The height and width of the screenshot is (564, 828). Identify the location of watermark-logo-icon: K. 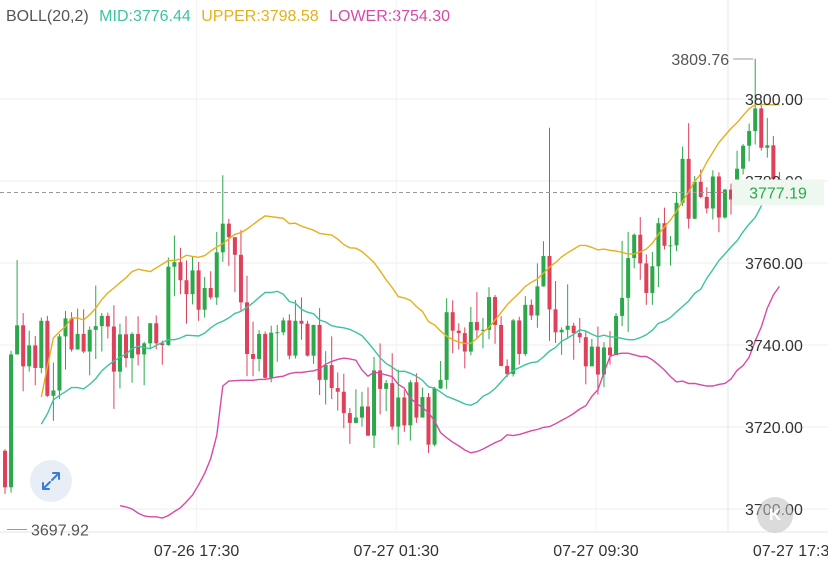
(775, 515).